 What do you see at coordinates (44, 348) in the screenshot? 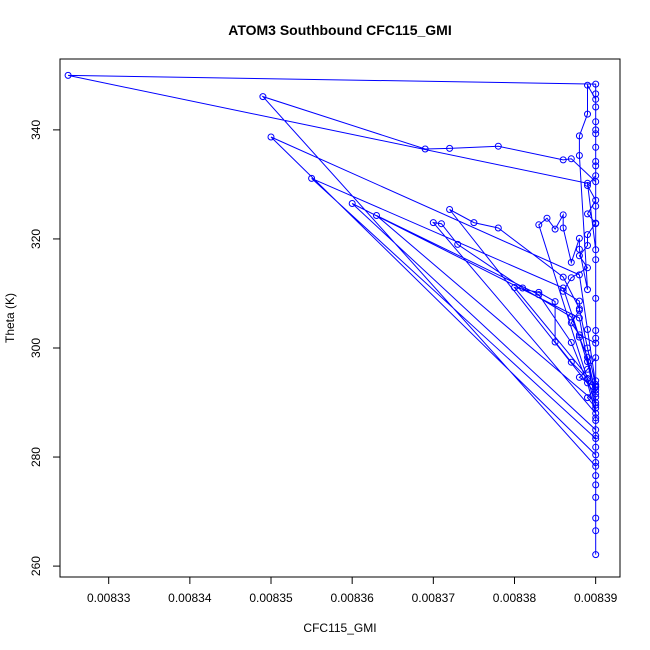
I see `y-axis: 260 280 300 320 340` at bounding box center [44, 348].